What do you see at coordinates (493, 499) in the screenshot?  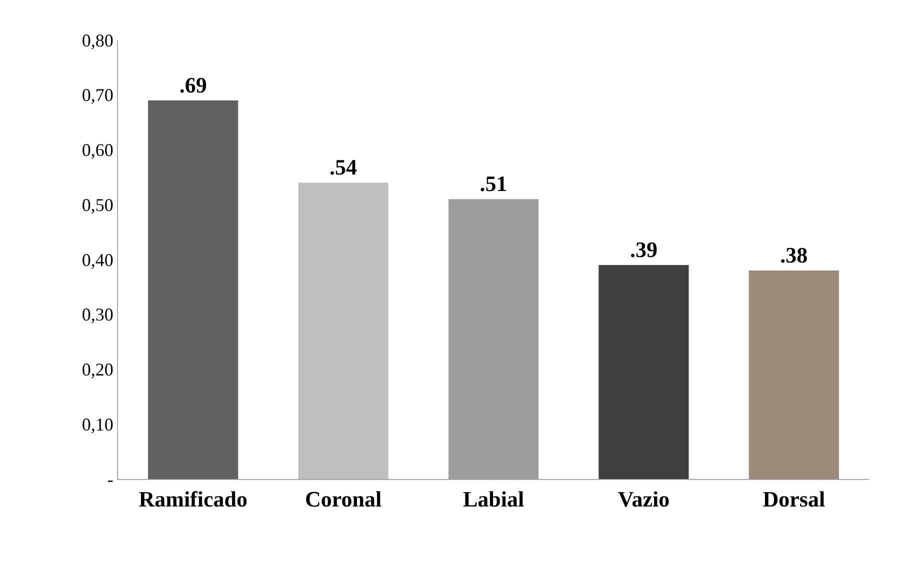 I see `x-tick-label: Labial` at bounding box center [493, 499].